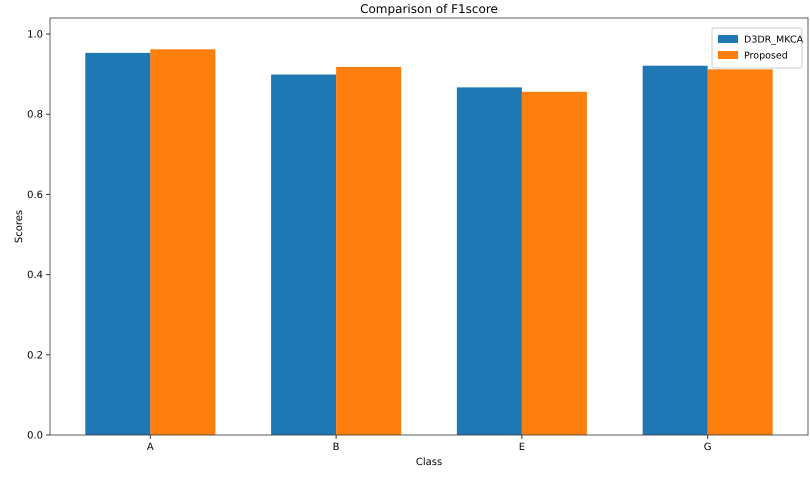 The image size is (810, 489). Describe the element at coordinates (429, 462) in the screenshot. I see `x-axis-title: Class` at that location.